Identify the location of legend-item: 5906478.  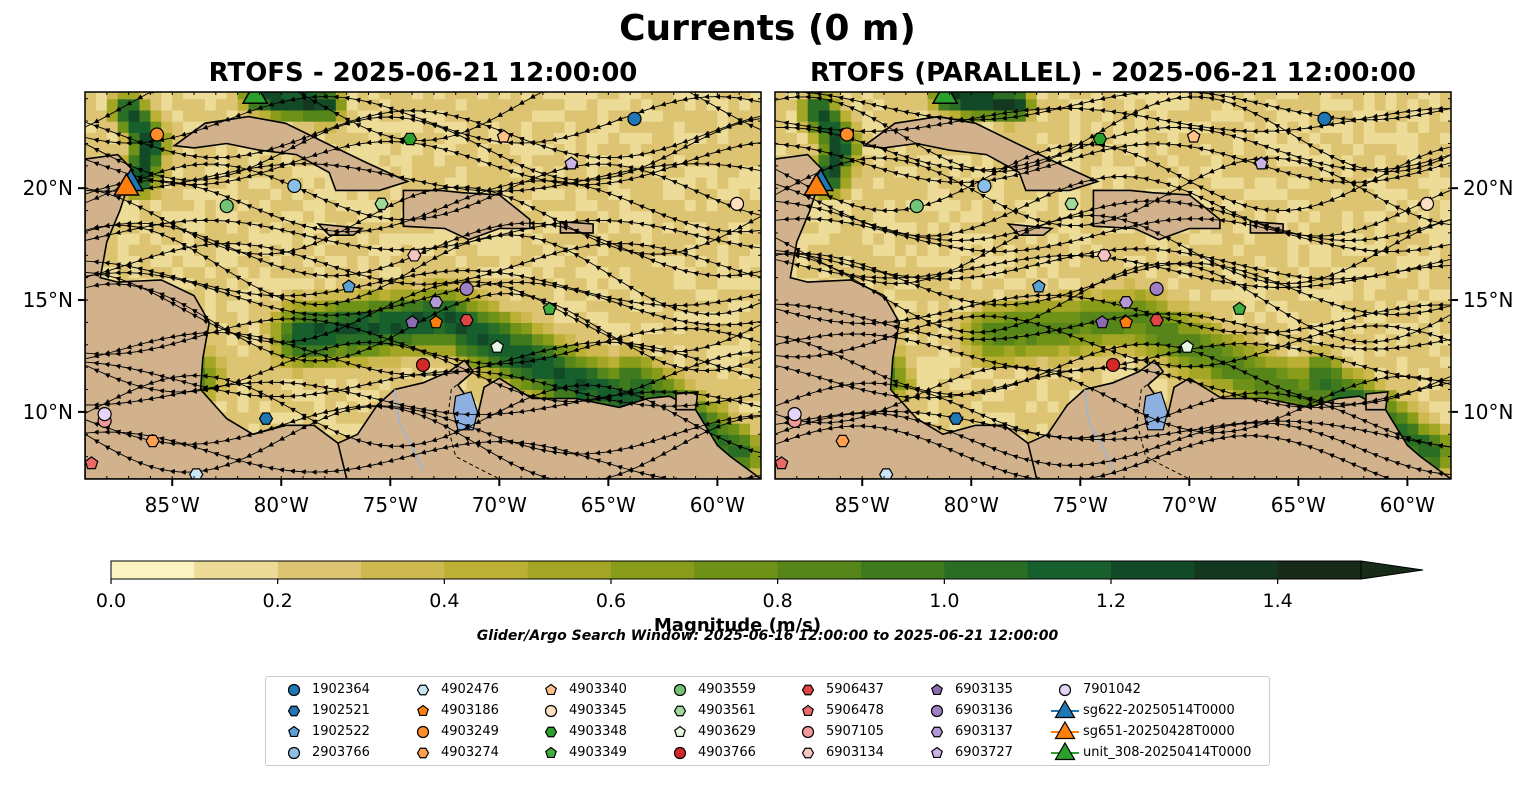
(843, 710).